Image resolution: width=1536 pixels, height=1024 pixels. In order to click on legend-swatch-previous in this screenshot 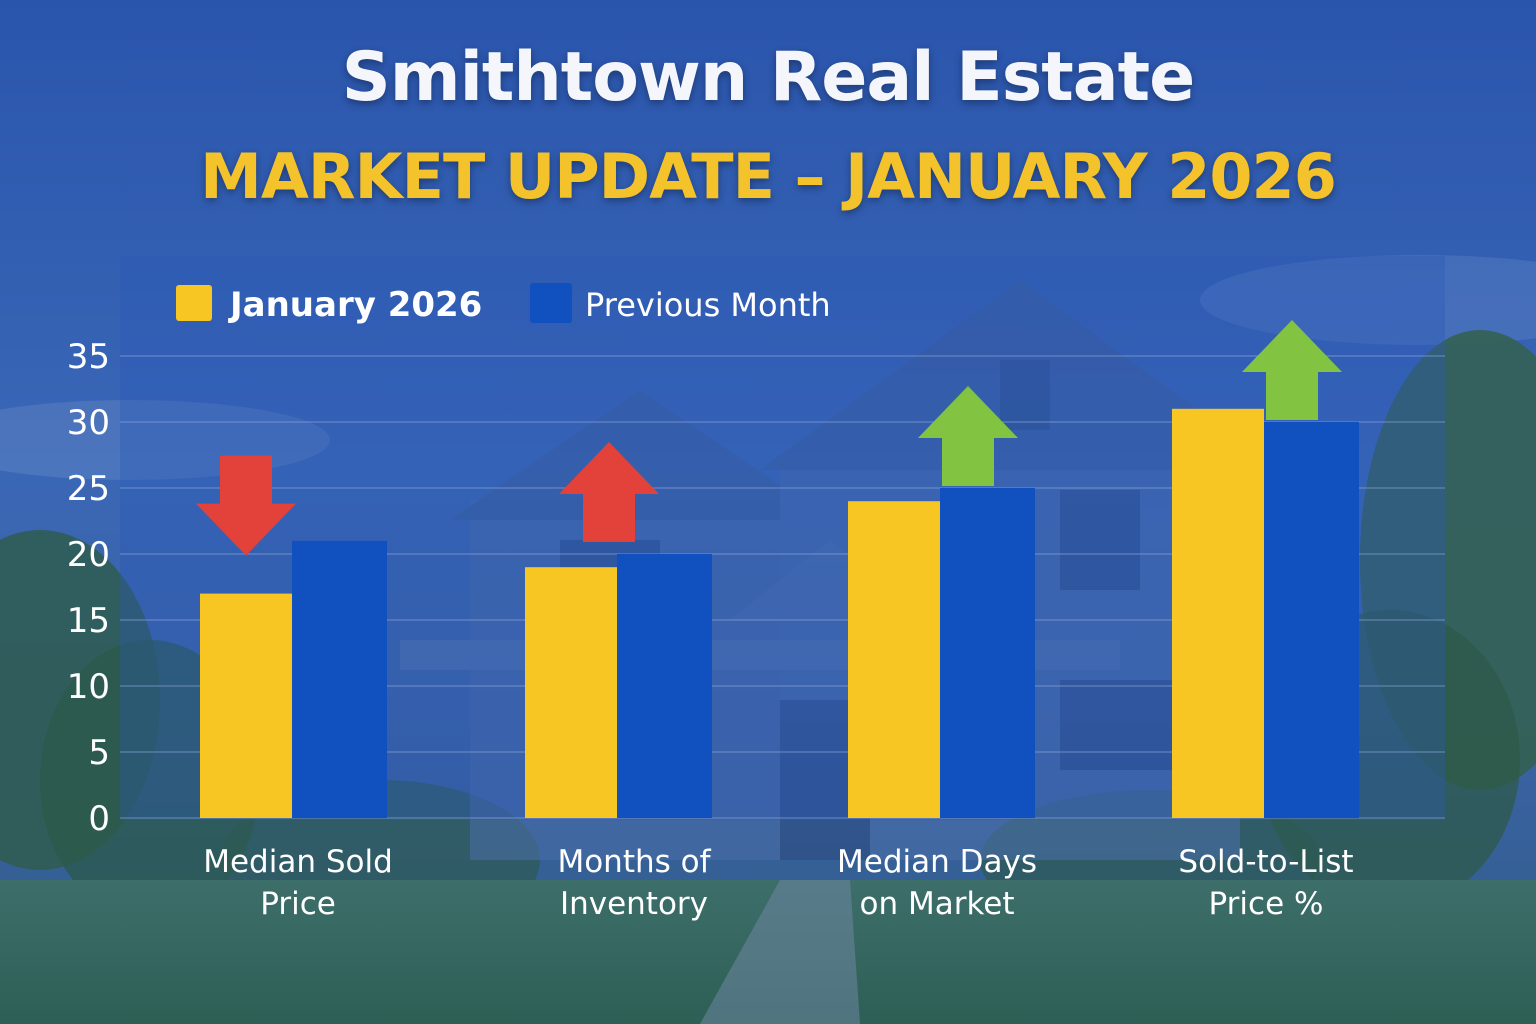, I will do `click(551, 303)`.